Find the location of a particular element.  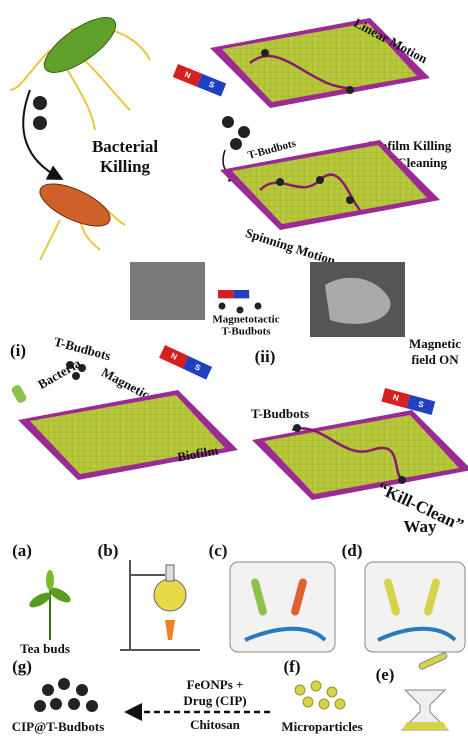

label: Drug (CIP) is located at coordinates (214, 700).